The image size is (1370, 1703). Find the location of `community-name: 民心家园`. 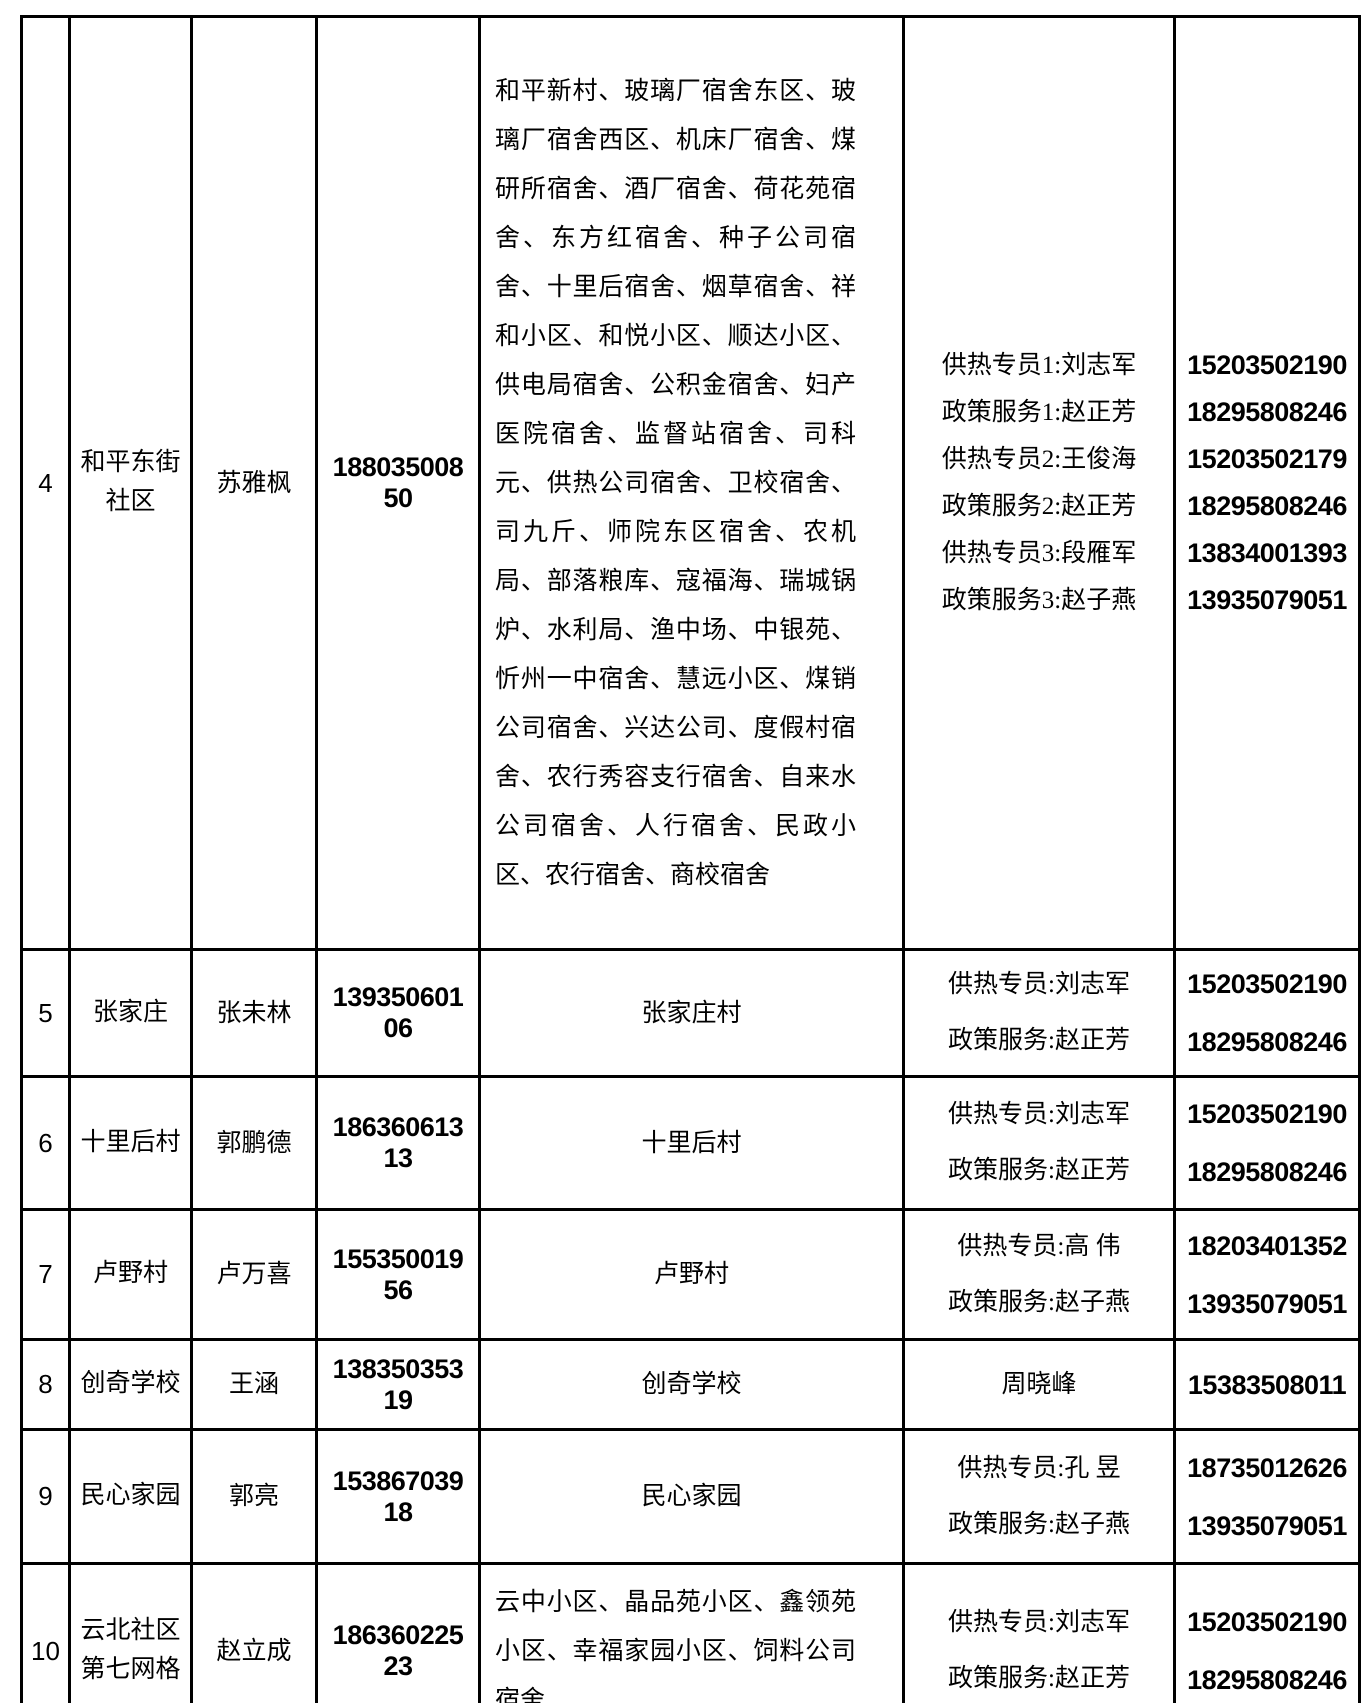

community-name: 民心家园 is located at coordinates (130, 1496).